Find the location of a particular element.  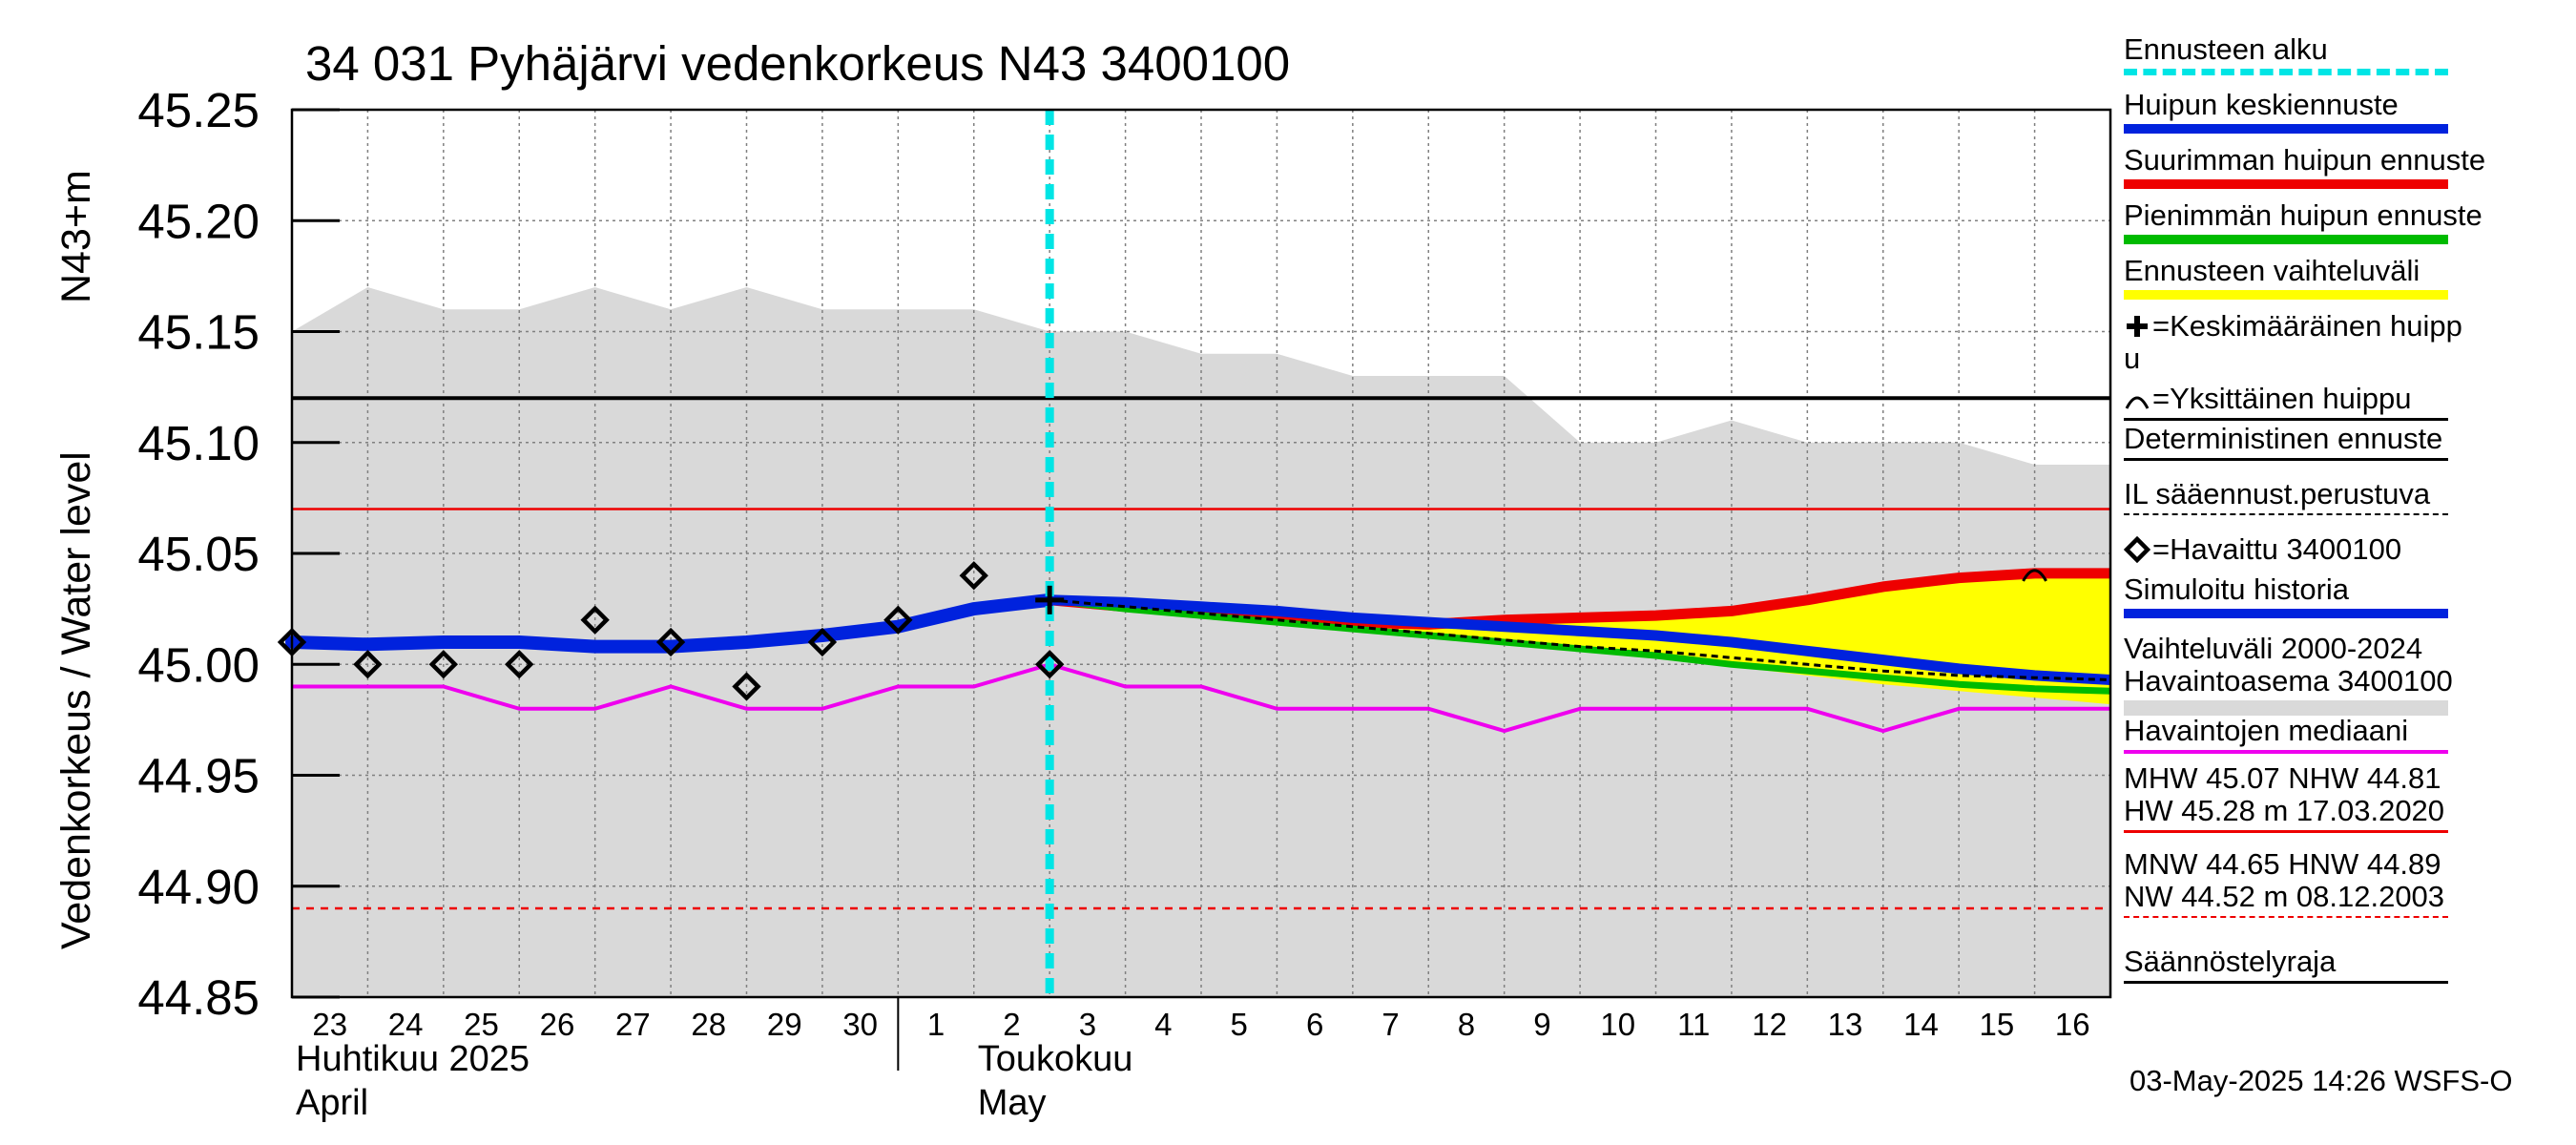

x-tick-label: 16 is located at coordinates (2072, 1025).